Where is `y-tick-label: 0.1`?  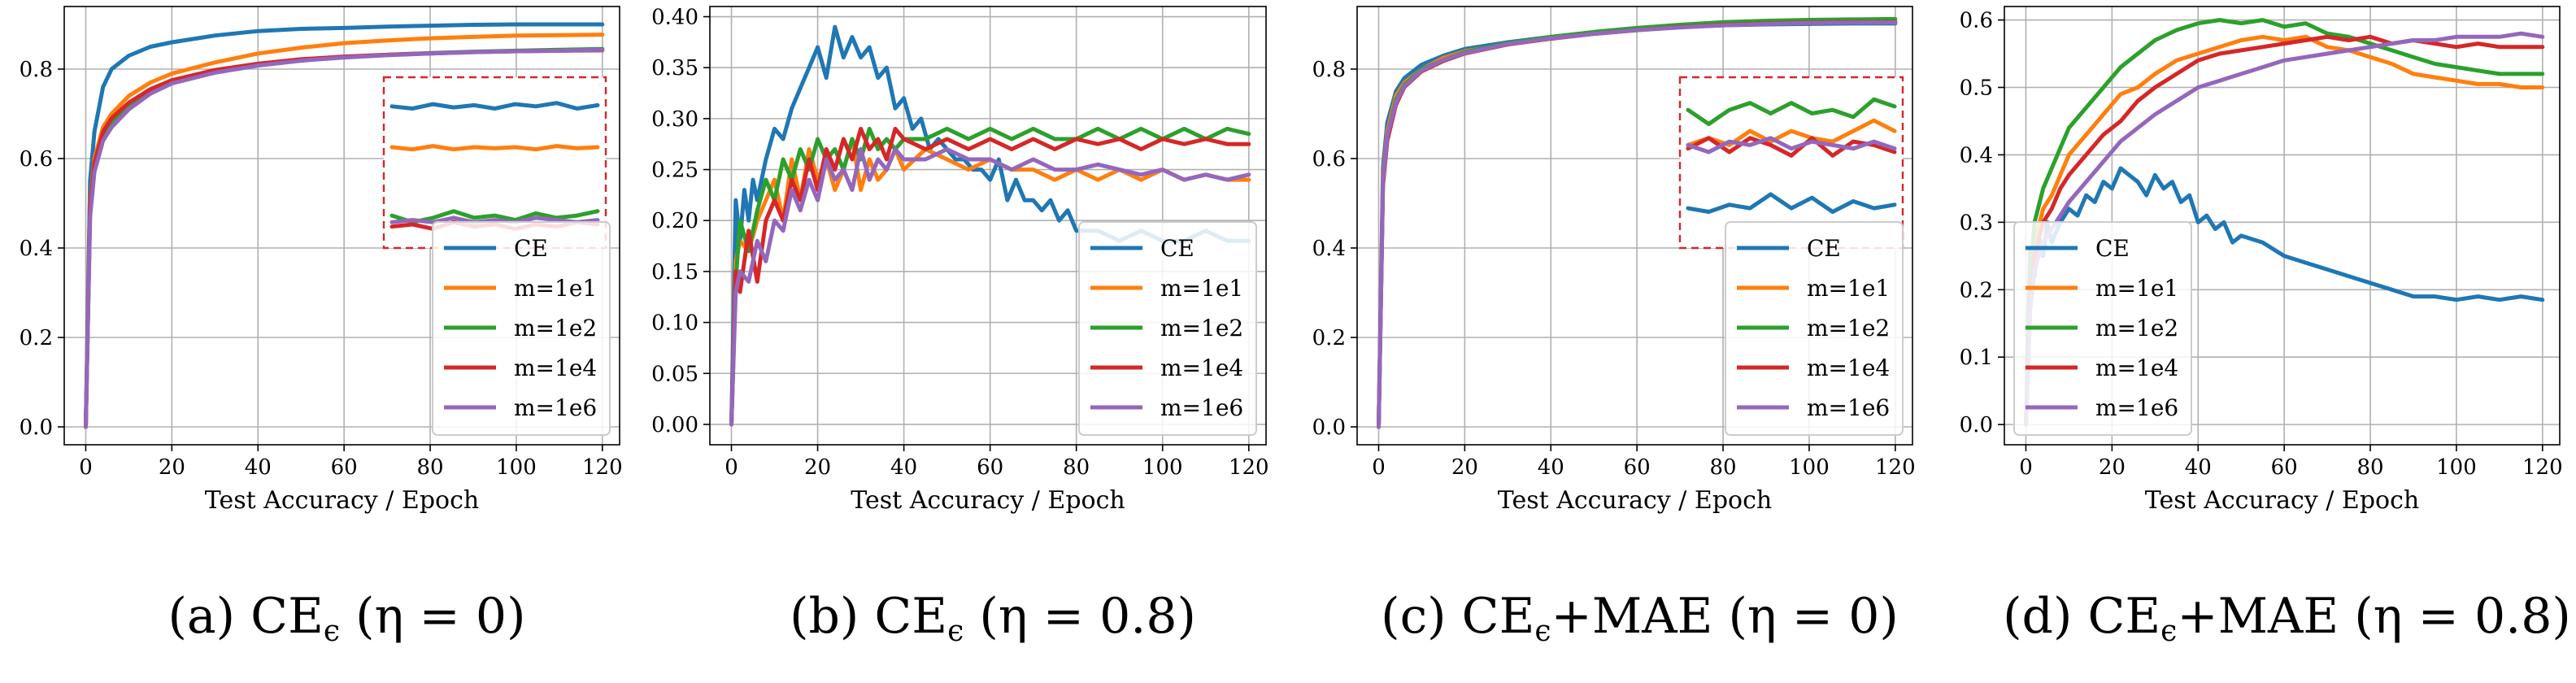 y-tick-label: 0.1 is located at coordinates (1976, 358).